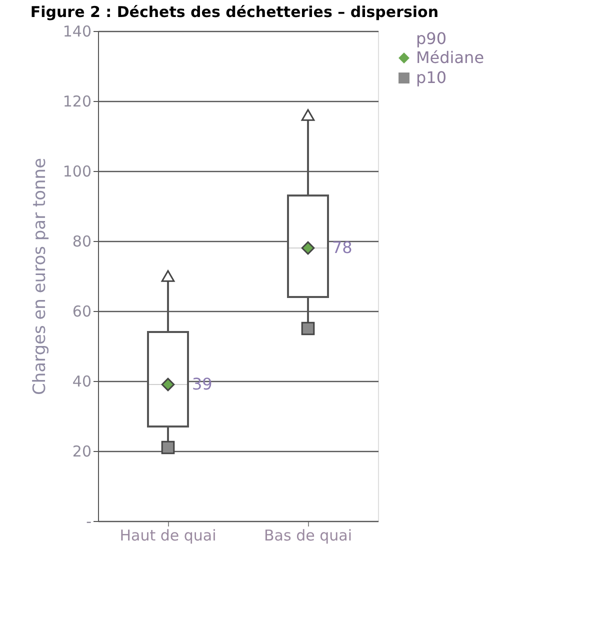  I want to click on y-tick-label: 20, so click(82, 451).